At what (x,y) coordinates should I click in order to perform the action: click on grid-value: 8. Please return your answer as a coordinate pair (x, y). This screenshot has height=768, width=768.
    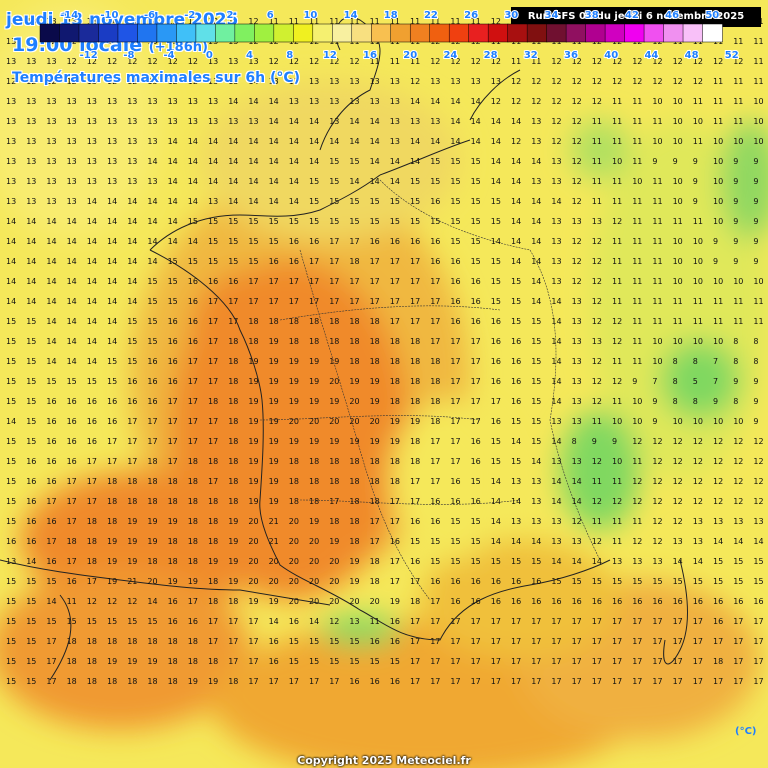
    Looking at the image, I should click on (574, 441).